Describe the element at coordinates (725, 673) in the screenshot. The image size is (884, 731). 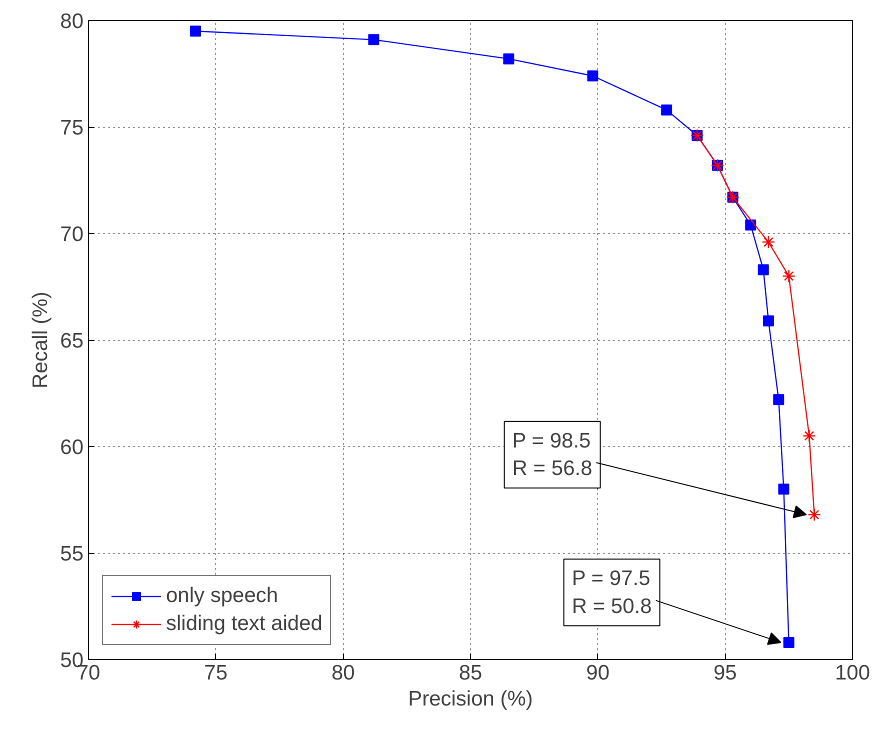
I see `x-tick-label: 95` at that location.